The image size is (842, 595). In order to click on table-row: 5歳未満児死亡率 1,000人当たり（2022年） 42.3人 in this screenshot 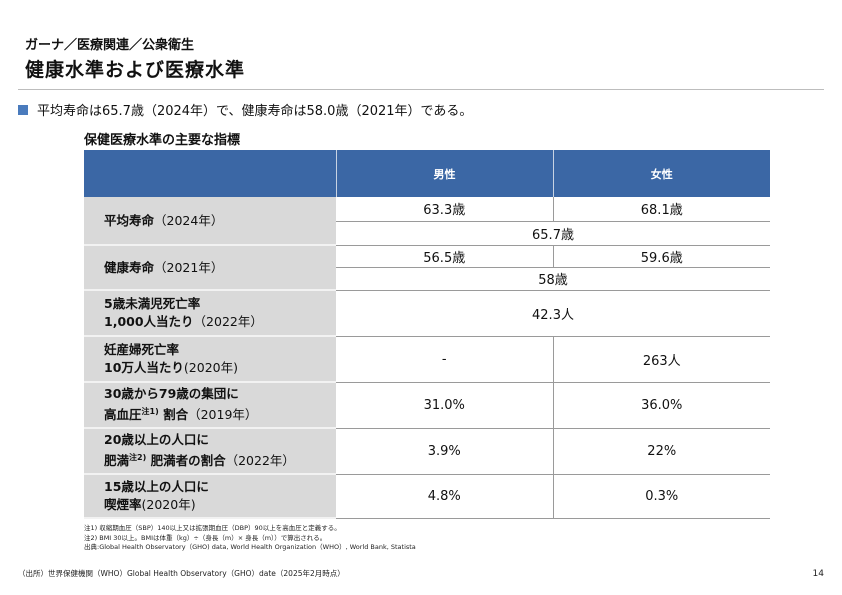, I will do `click(427, 313)`.